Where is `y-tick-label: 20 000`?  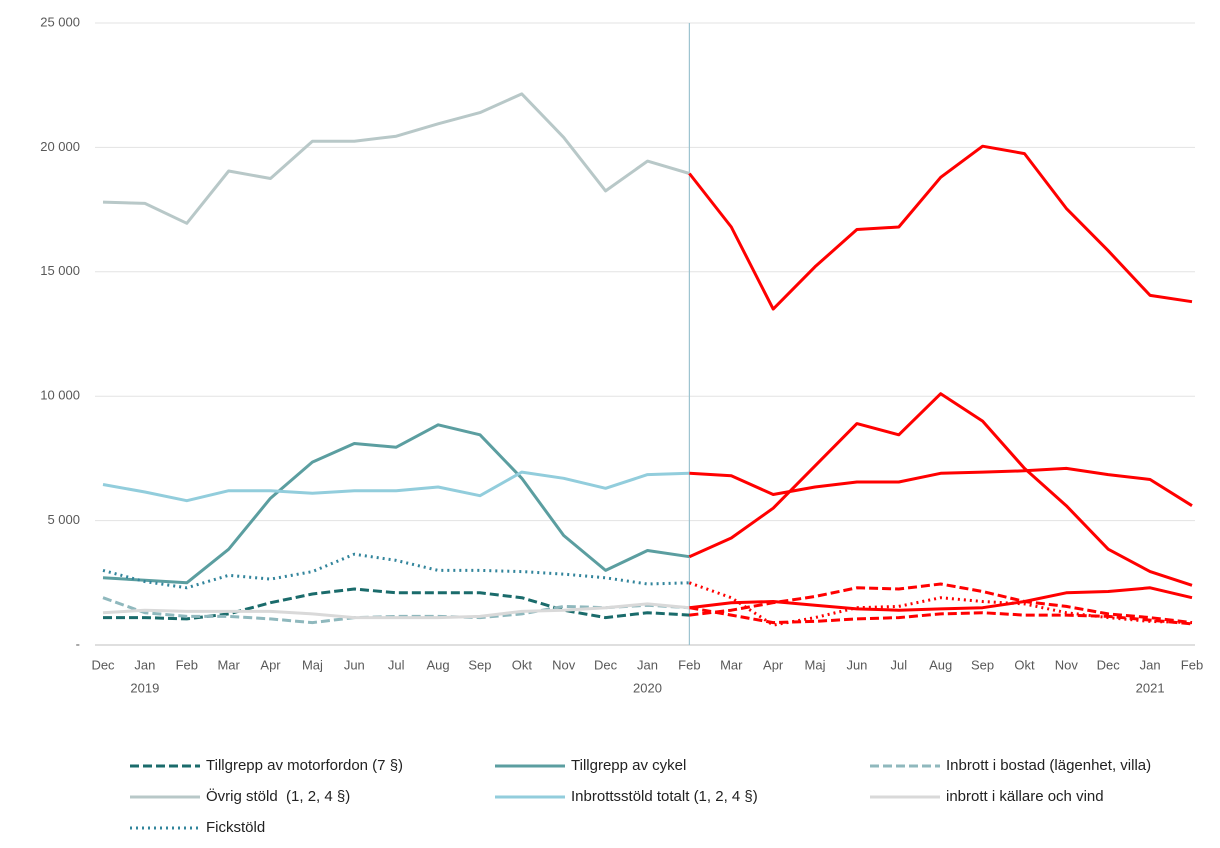 y-tick-label: 20 000 is located at coordinates (60, 146).